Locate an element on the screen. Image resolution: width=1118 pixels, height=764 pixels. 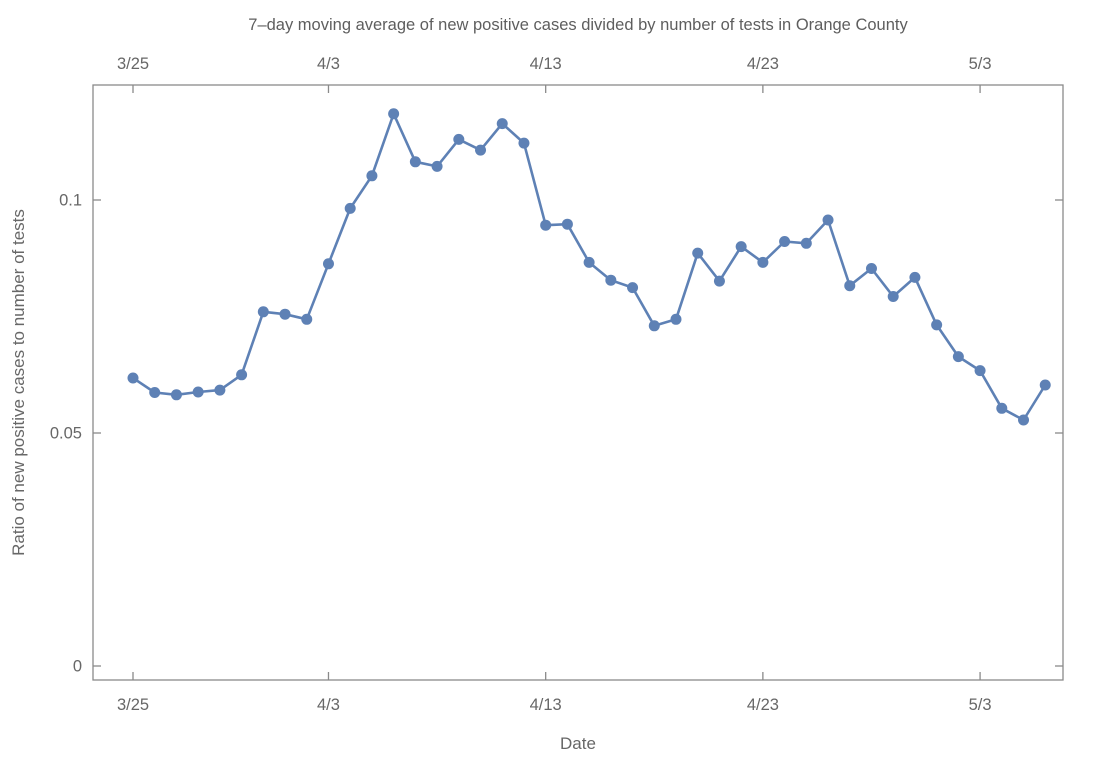
x-tick-label: 5/3 is located at coordinates (980, 705).